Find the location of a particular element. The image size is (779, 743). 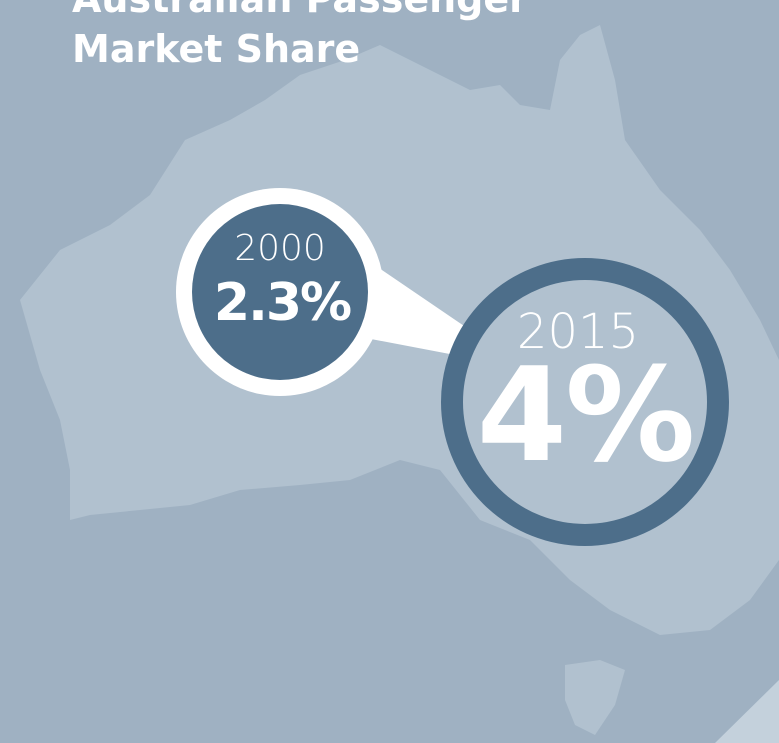

title-line: Australian Passenger is located at coordinates (300, 10).